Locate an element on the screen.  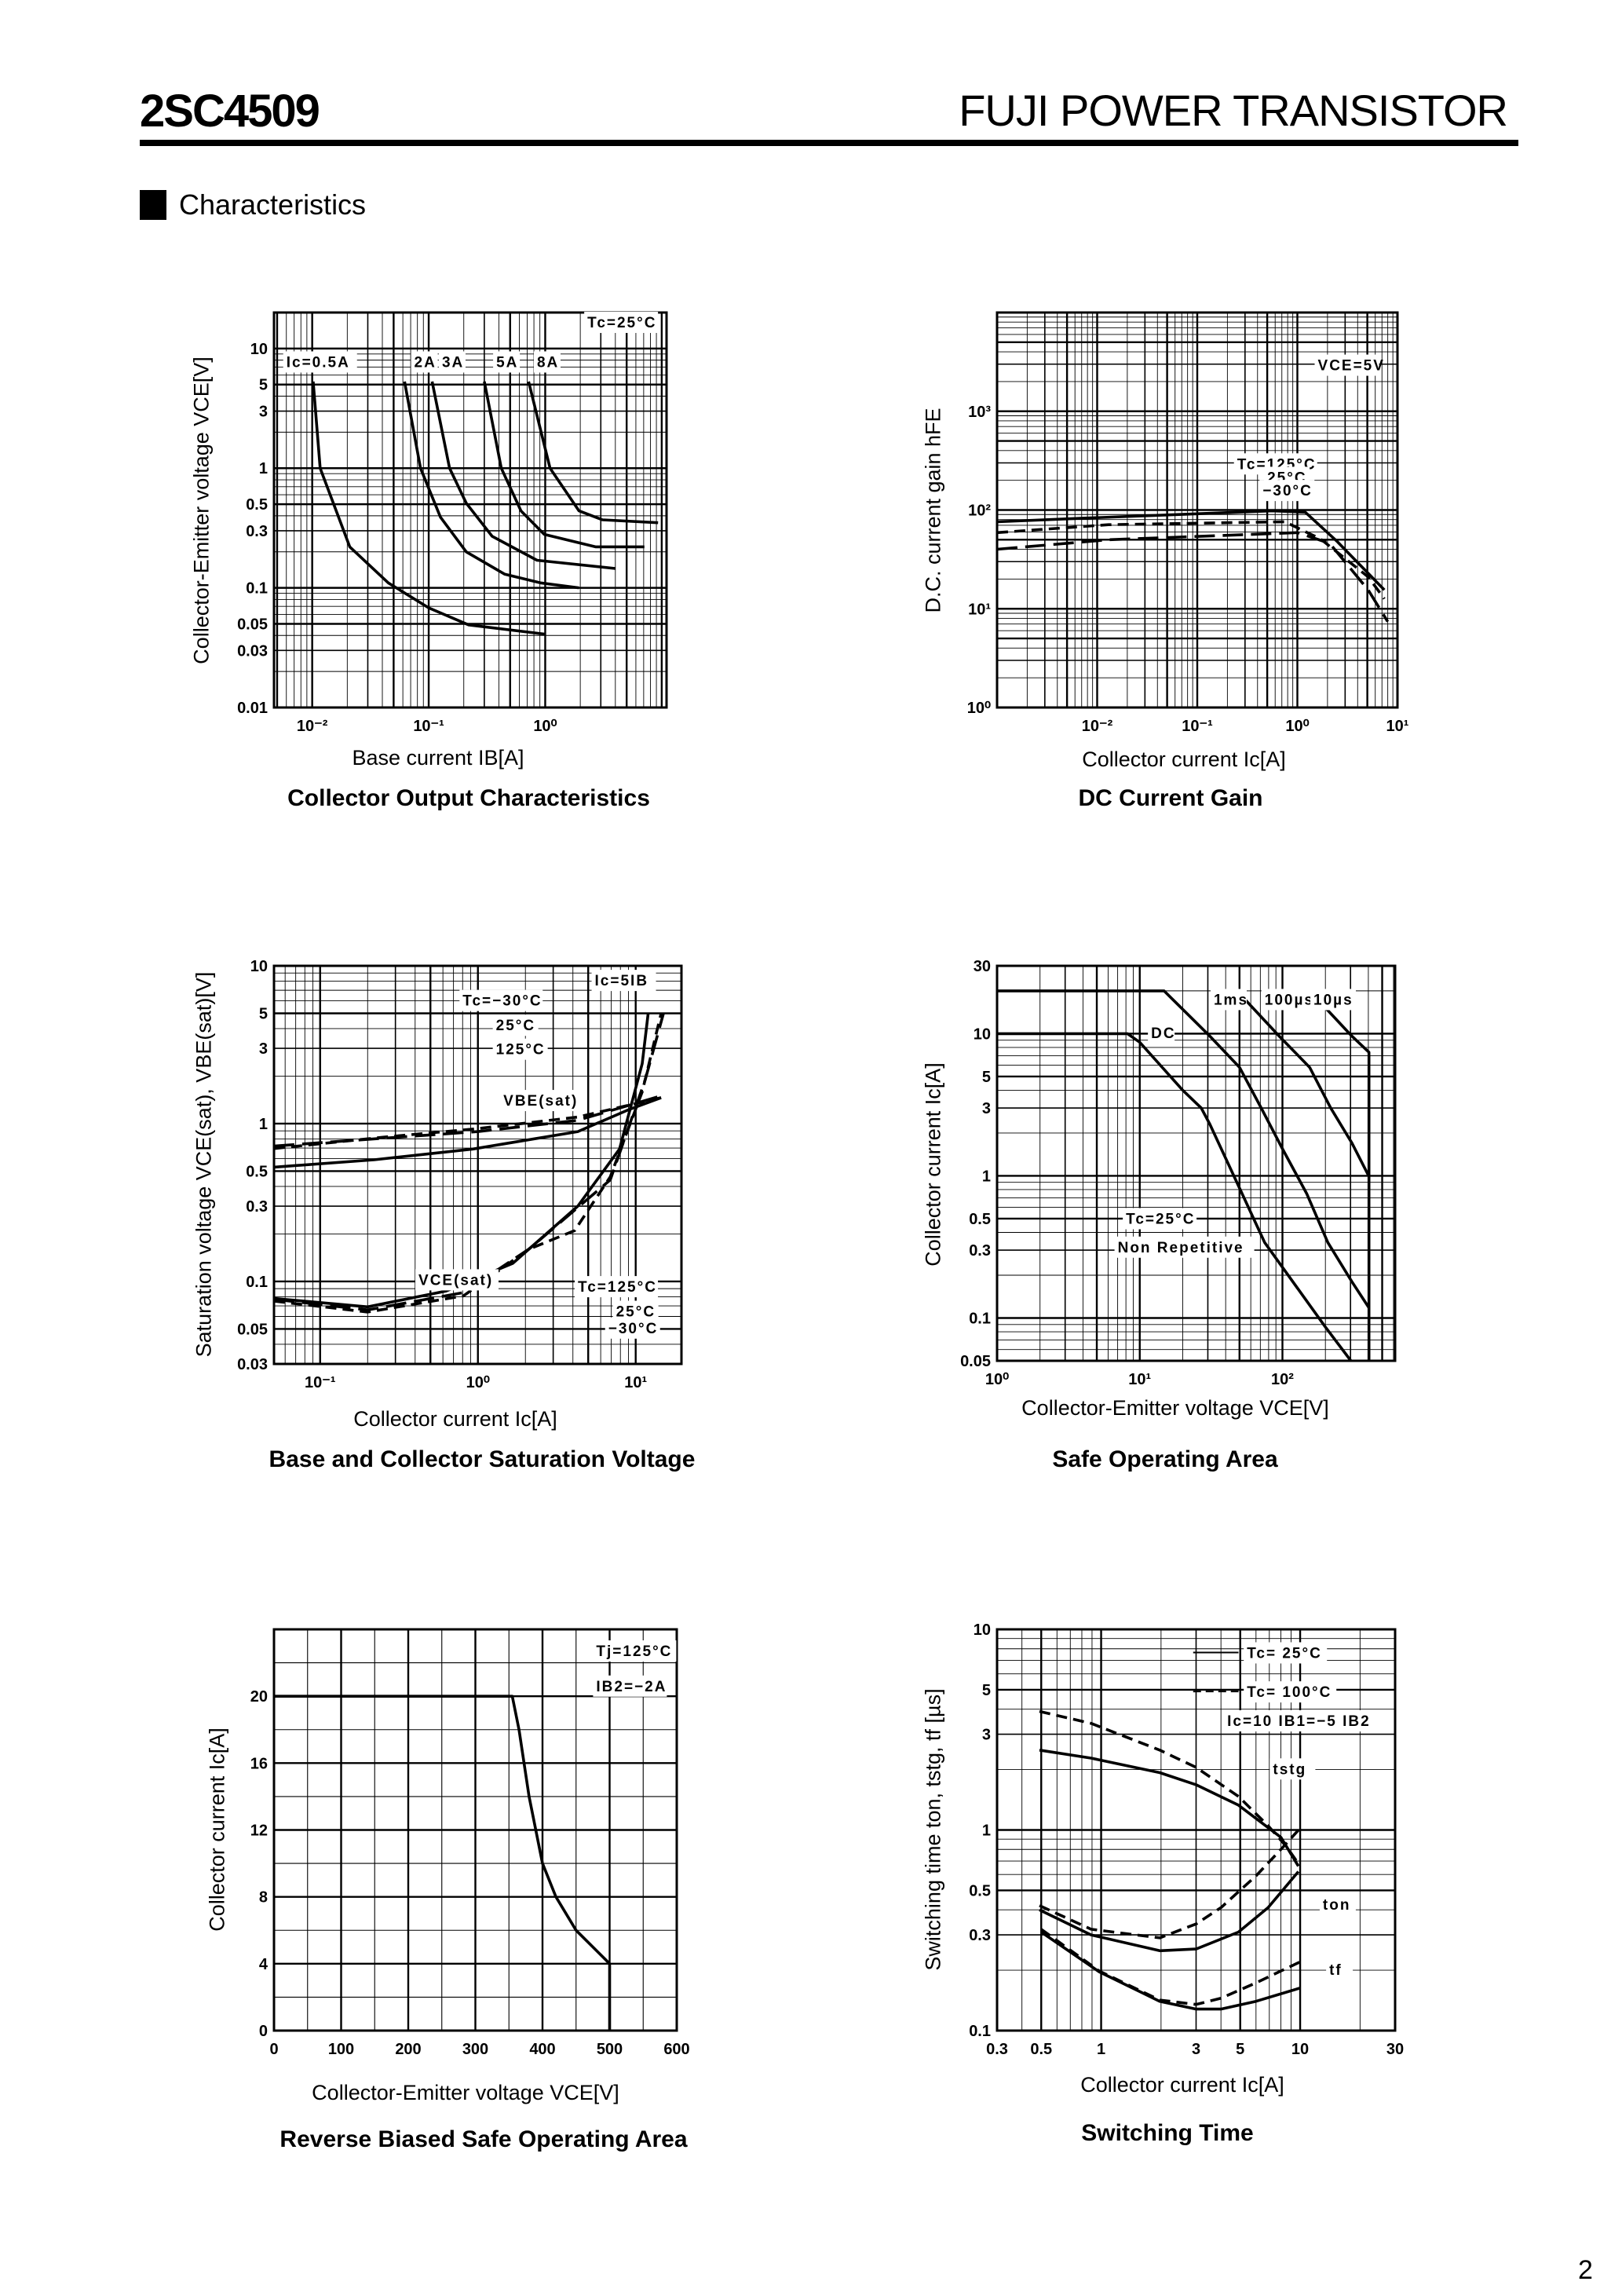
y-axis-label: D.C. current gain hFE is located at coordinates (933, 510).